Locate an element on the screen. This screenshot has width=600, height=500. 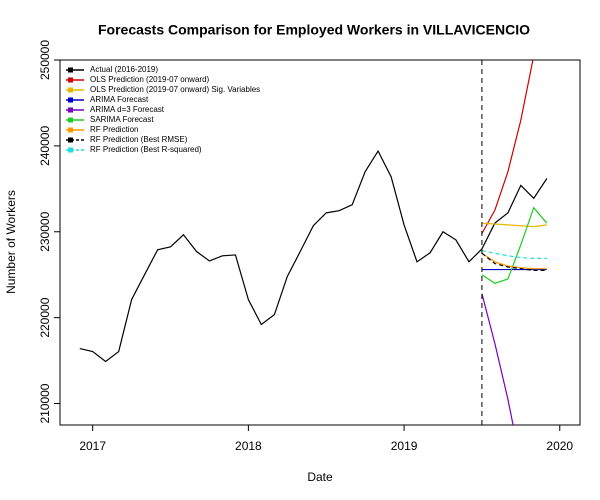
legend-label: RF Prediction (Best RMSE) is located at coordinates (139, 139).